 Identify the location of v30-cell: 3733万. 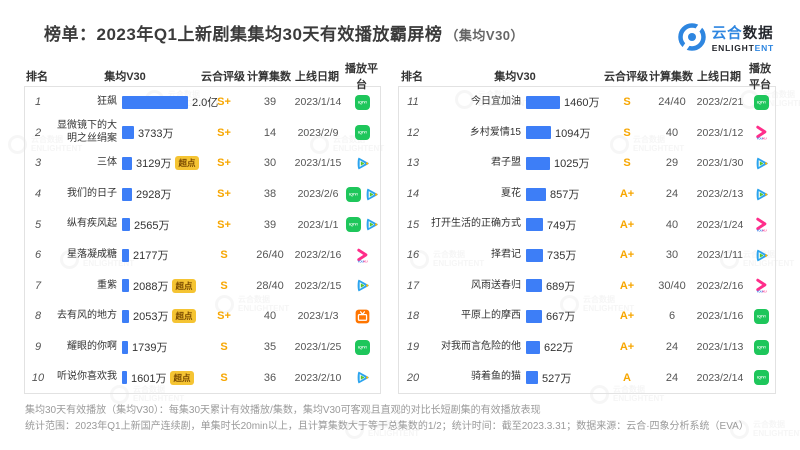
(159, 133).